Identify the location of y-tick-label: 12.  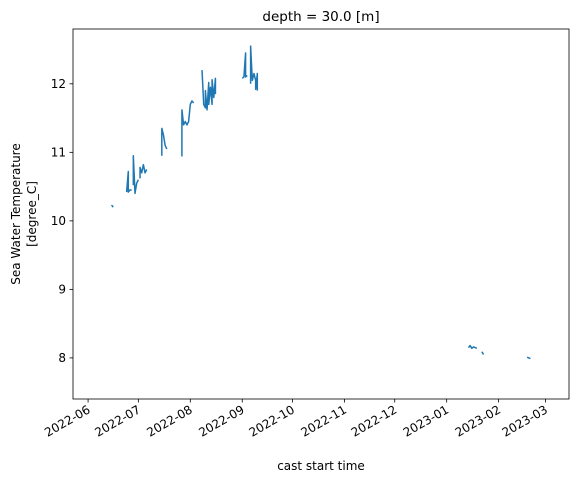
(58, 84).